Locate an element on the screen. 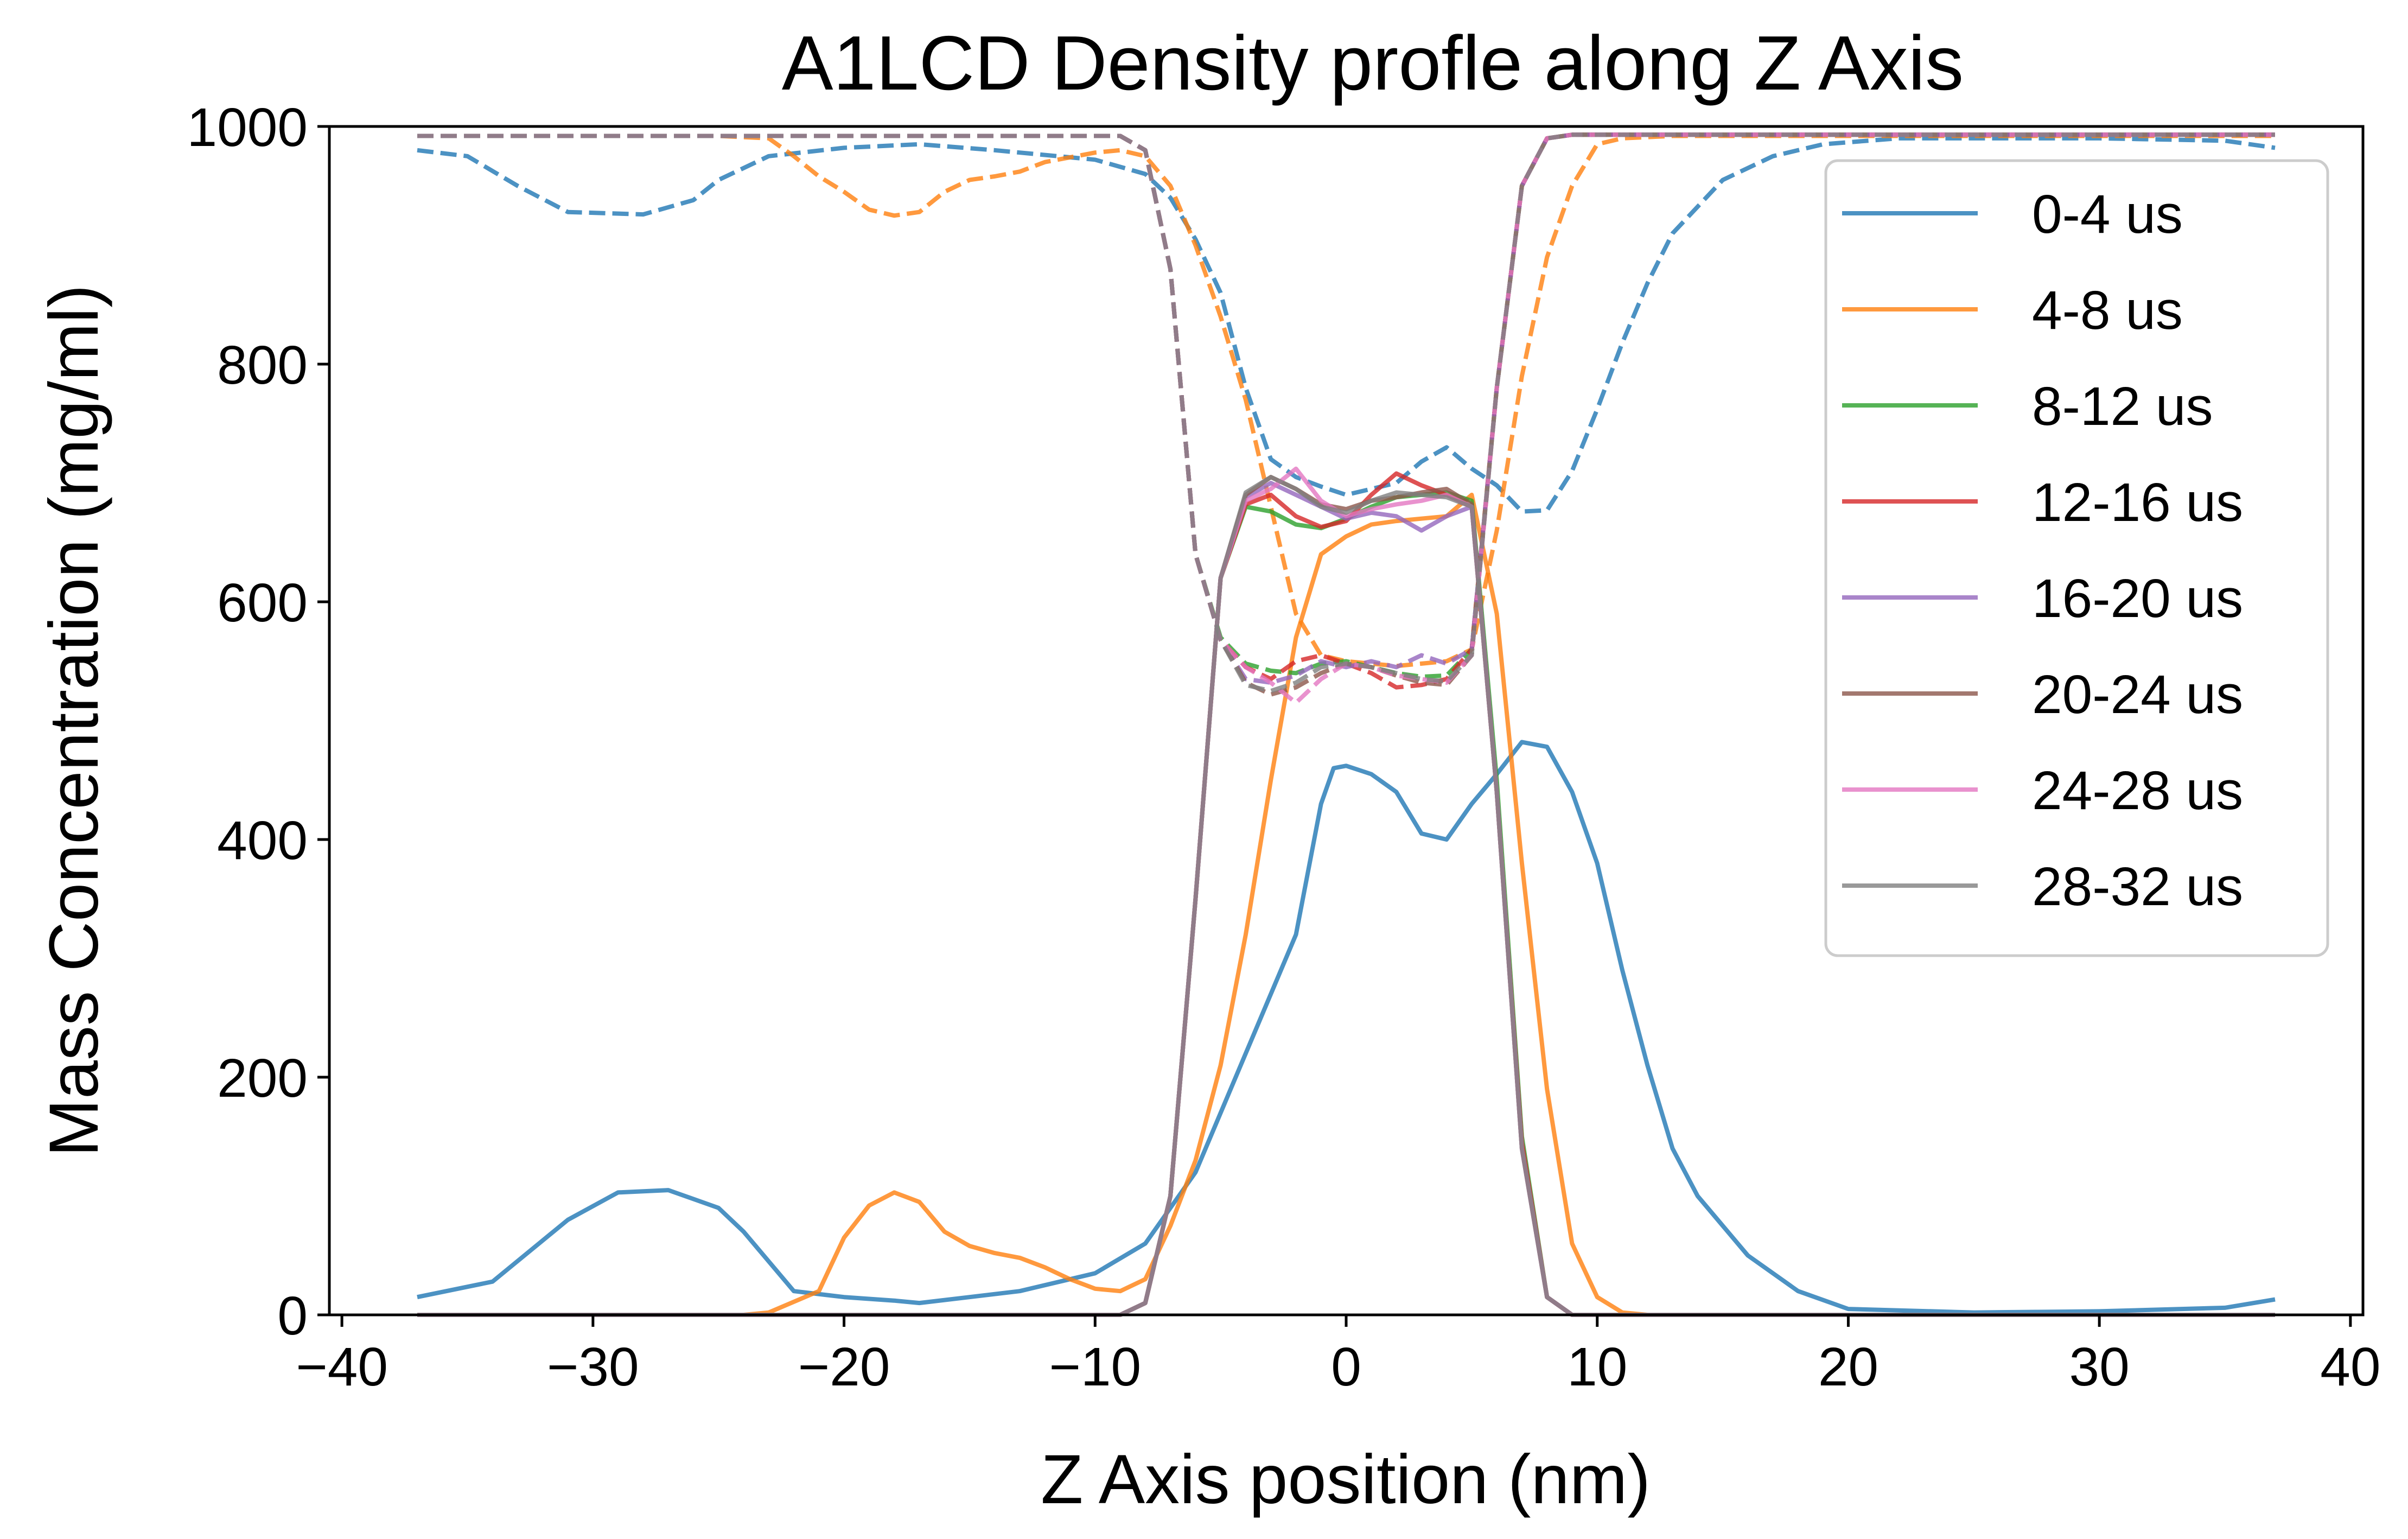  x-tick-label: 20 is located at coordinates (1848, 1367).